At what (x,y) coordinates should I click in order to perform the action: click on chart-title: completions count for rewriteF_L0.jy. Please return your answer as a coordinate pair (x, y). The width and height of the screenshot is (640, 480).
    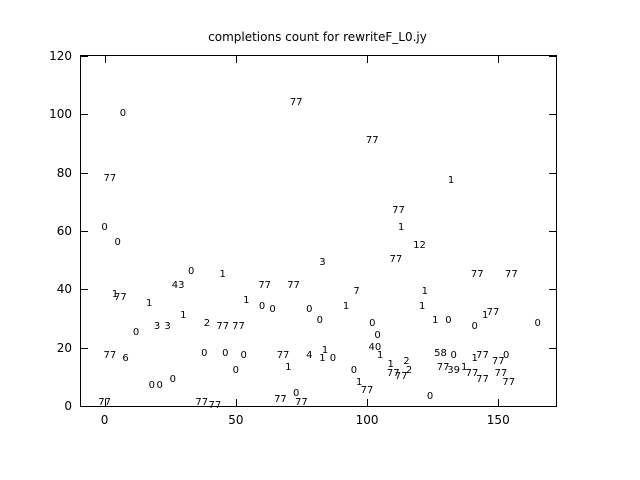
    Looking at the image, I should click on (317, 37).